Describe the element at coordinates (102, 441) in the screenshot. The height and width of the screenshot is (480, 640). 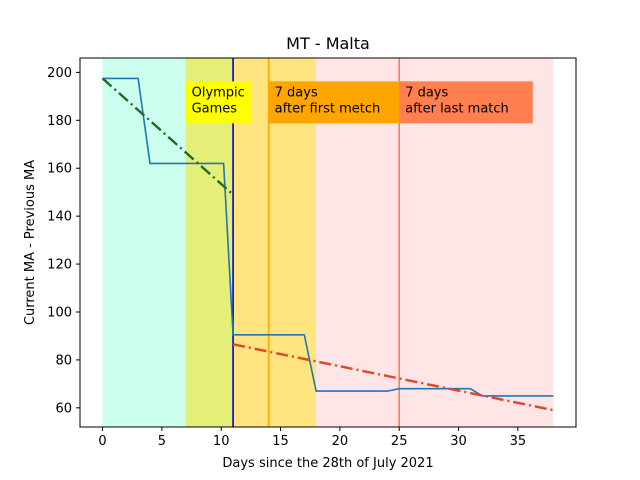
I see `x-tick-label: 0` at that location.